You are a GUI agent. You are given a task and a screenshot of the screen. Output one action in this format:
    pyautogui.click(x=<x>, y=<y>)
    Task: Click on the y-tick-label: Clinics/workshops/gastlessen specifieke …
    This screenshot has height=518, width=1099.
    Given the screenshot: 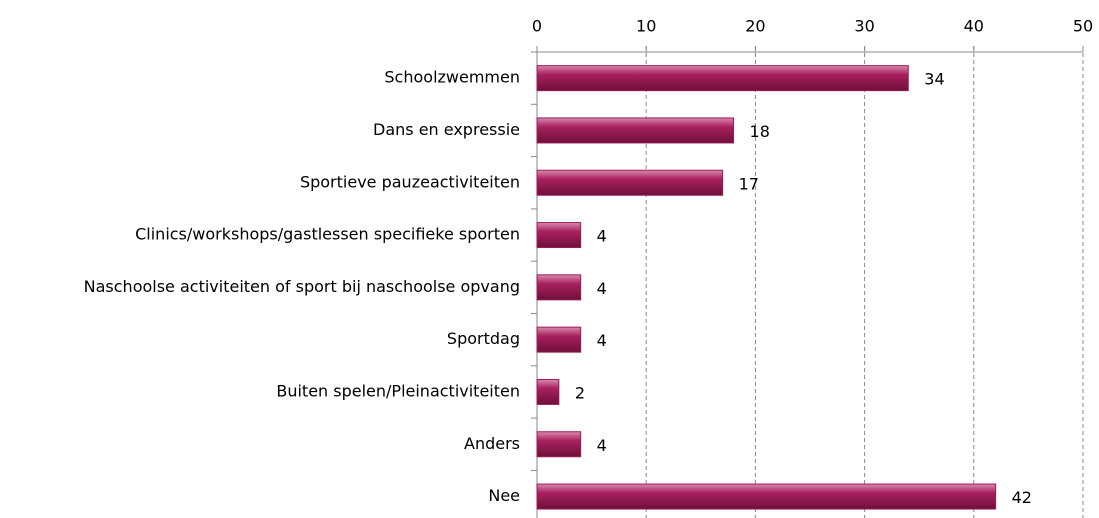 What is the action you would take?
    pyautogui.click(x=327, y=234)
    